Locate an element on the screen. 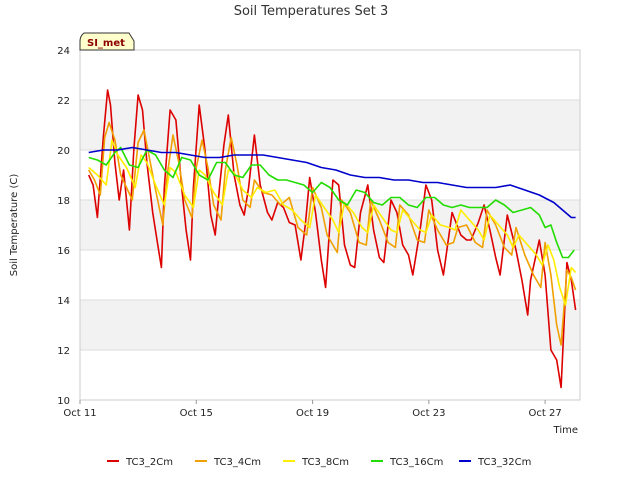 Image resolution: width=640 pixels, height=480 pixels. site-badge-label: SI_met is located at coordinates (106, 43).